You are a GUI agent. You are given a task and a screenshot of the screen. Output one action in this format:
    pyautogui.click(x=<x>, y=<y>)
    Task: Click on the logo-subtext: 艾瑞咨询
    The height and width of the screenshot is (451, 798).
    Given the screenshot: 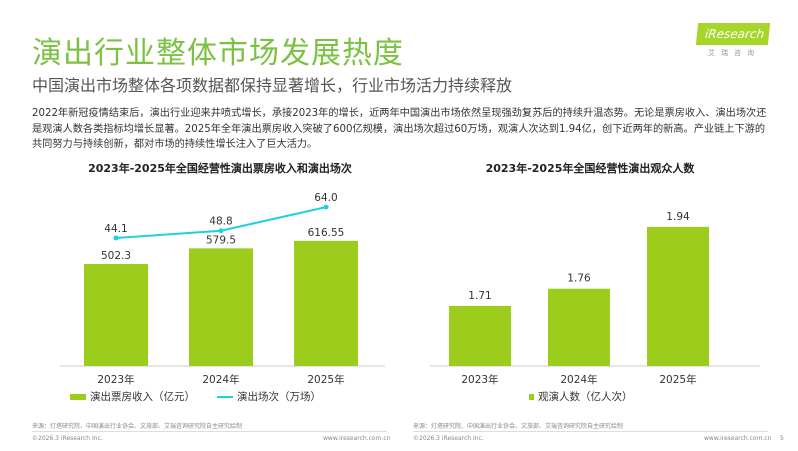 What is the action you would take?
    pyautogui.click(x=734, y=53)
    